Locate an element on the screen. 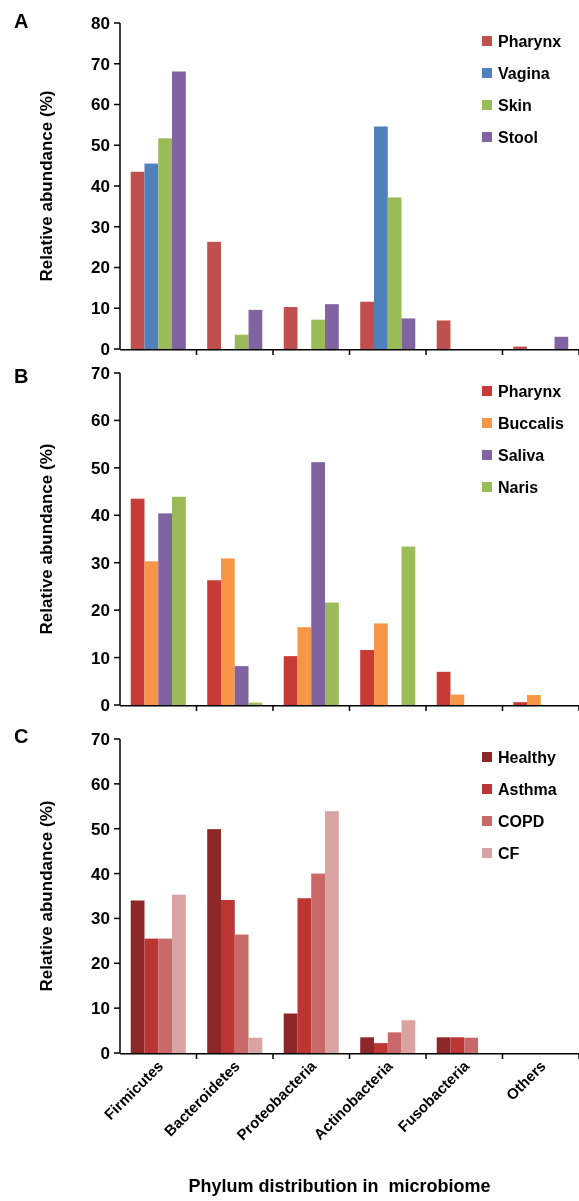 This screenshot has height=1201, width=579. x-axis-title: Phylum distribution in microbiome is located at coordinates (339, 1186).